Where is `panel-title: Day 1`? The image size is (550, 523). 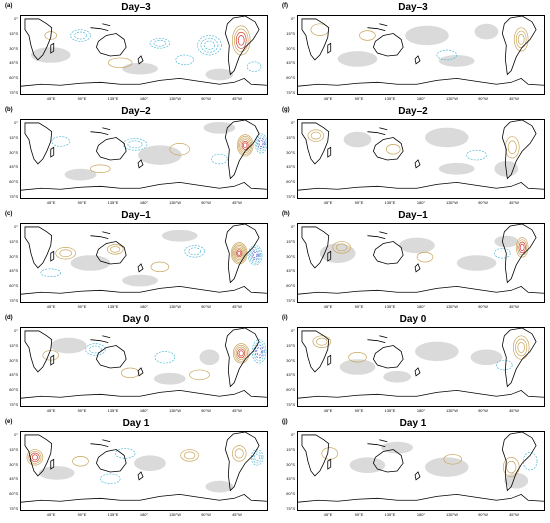 panel-title: Day 1 is located at coordinates (136, 423).